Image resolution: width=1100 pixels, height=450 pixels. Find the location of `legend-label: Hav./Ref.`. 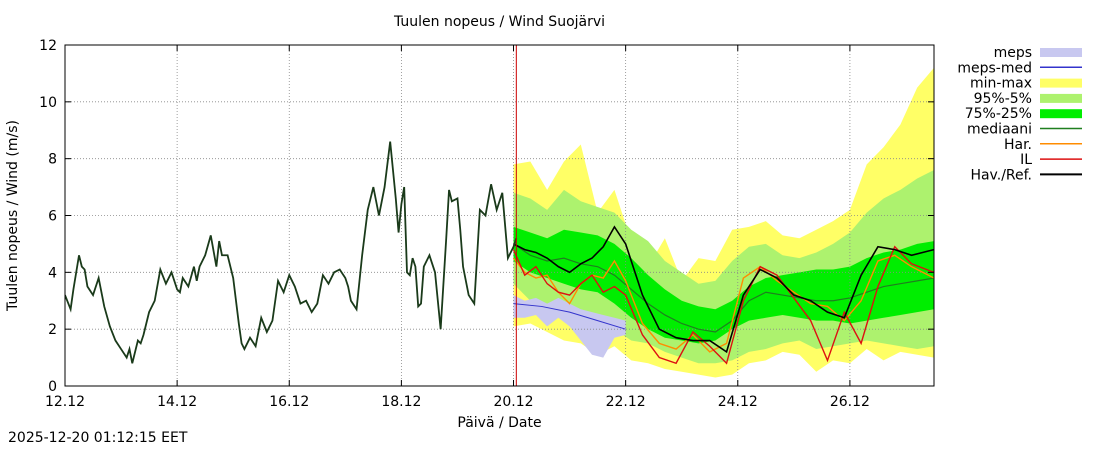

legend-label: Hav./Ref. is located at coordinates (1001, 175).